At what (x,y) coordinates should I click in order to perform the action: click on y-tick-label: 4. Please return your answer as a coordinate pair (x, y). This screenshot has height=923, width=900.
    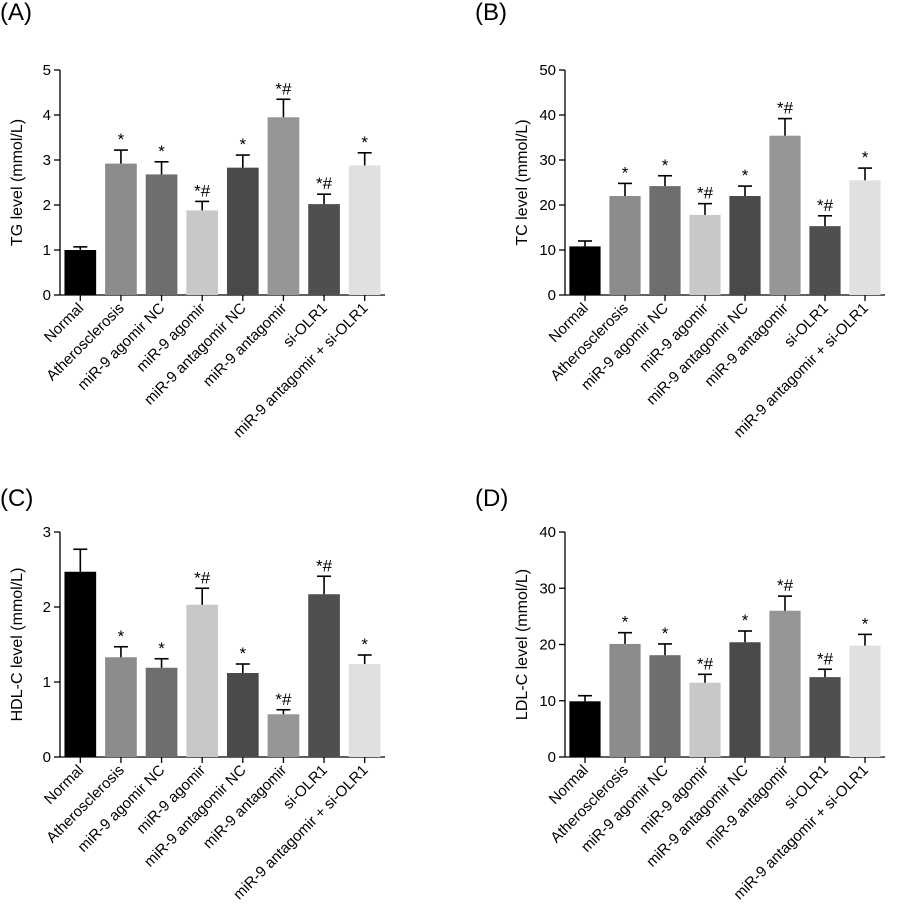
    Looking at the image, I should click on (47, 115).